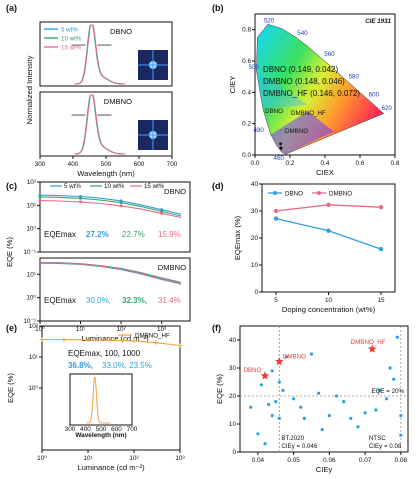 The image size is (420, 479). I want to click on f-xtick-label-2: 0.06, so click(329, 460).